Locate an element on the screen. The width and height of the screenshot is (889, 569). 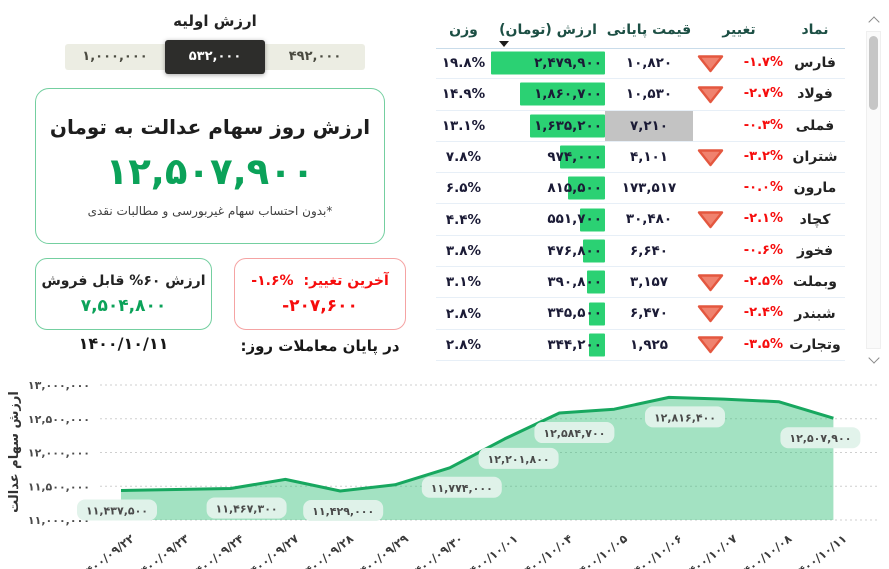
initial-value-option: ۴۹۲,۰۰۰ is located at coordinates (315, 56).